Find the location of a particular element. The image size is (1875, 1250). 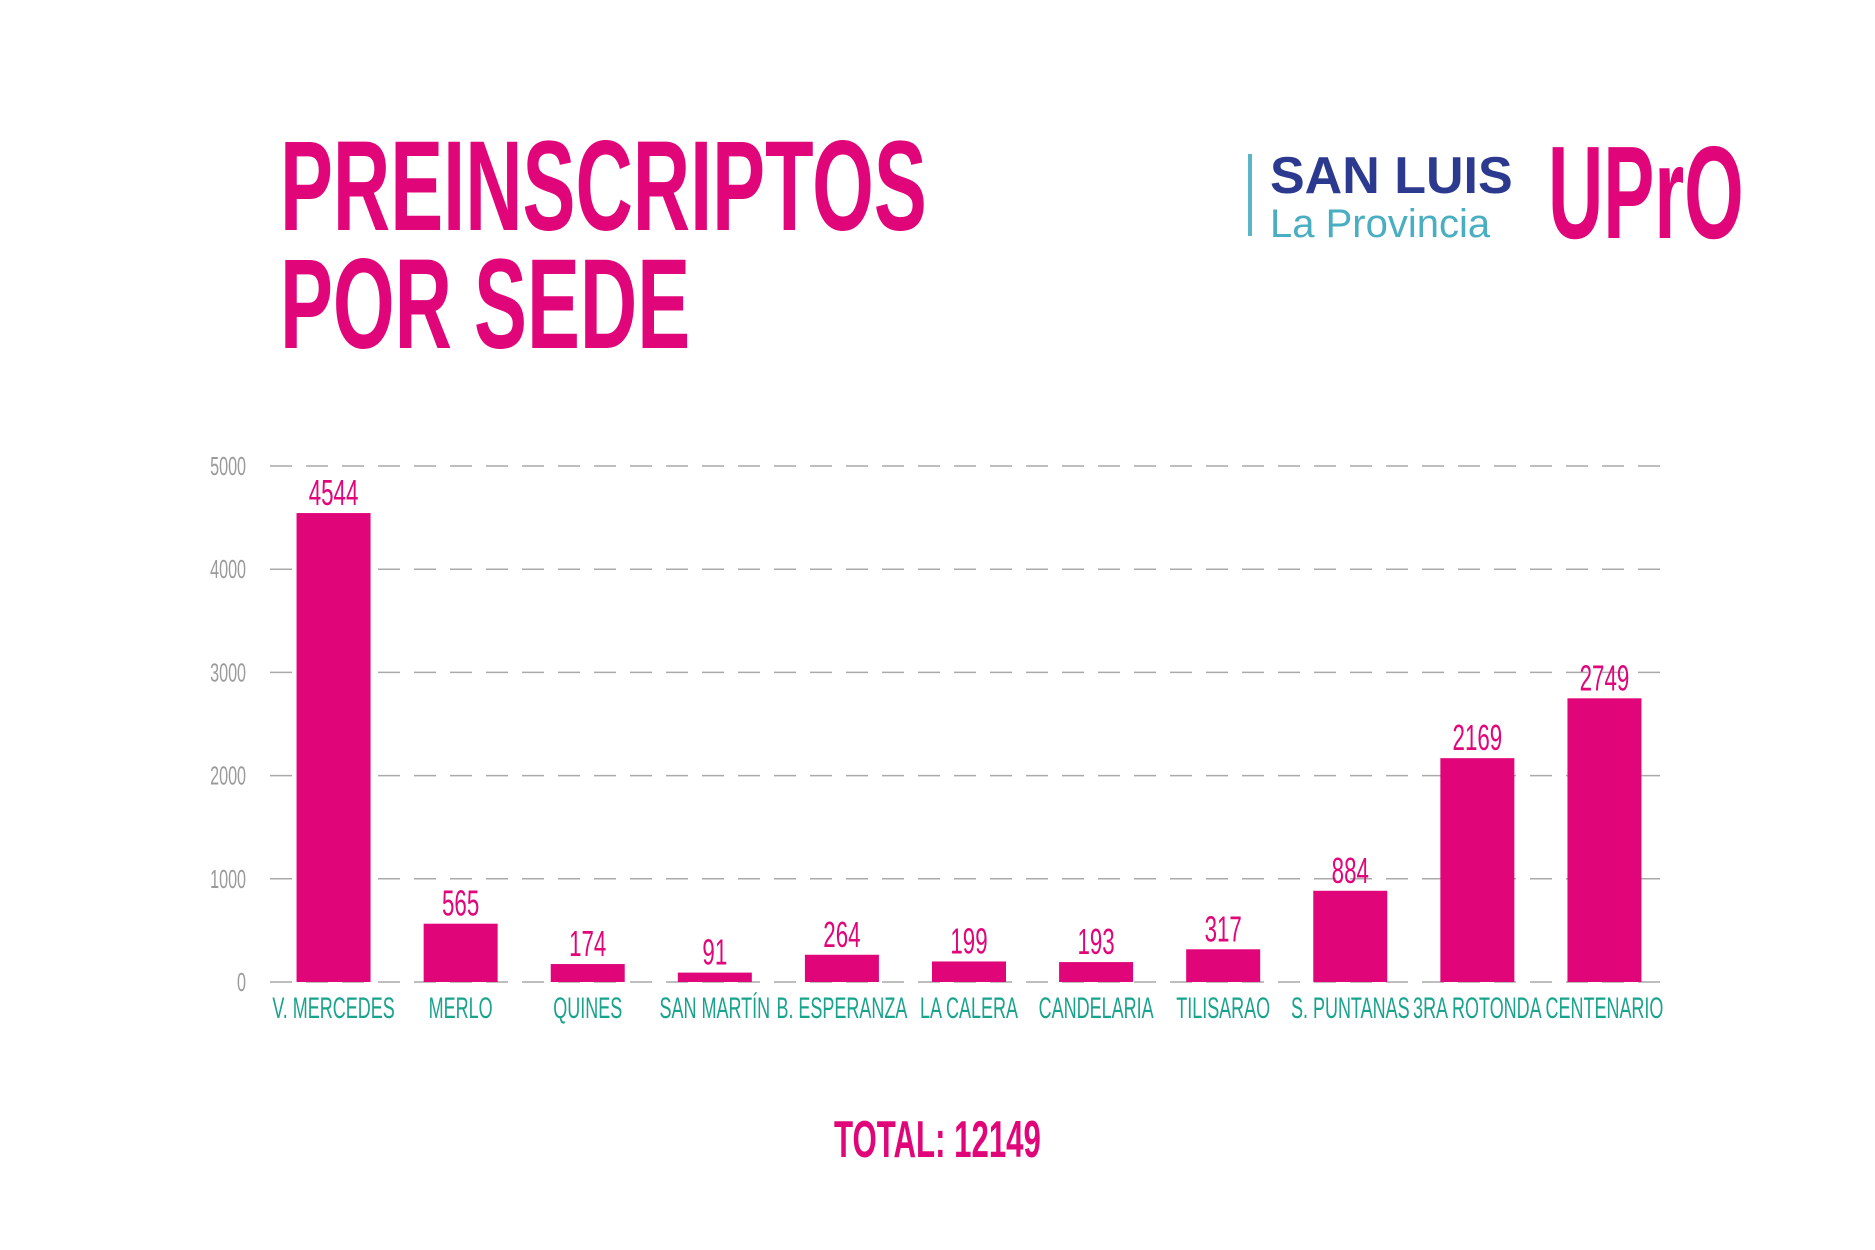

chart-title: PREINSCRIPTOS POR SEDE is located at coordinates (801, 245).